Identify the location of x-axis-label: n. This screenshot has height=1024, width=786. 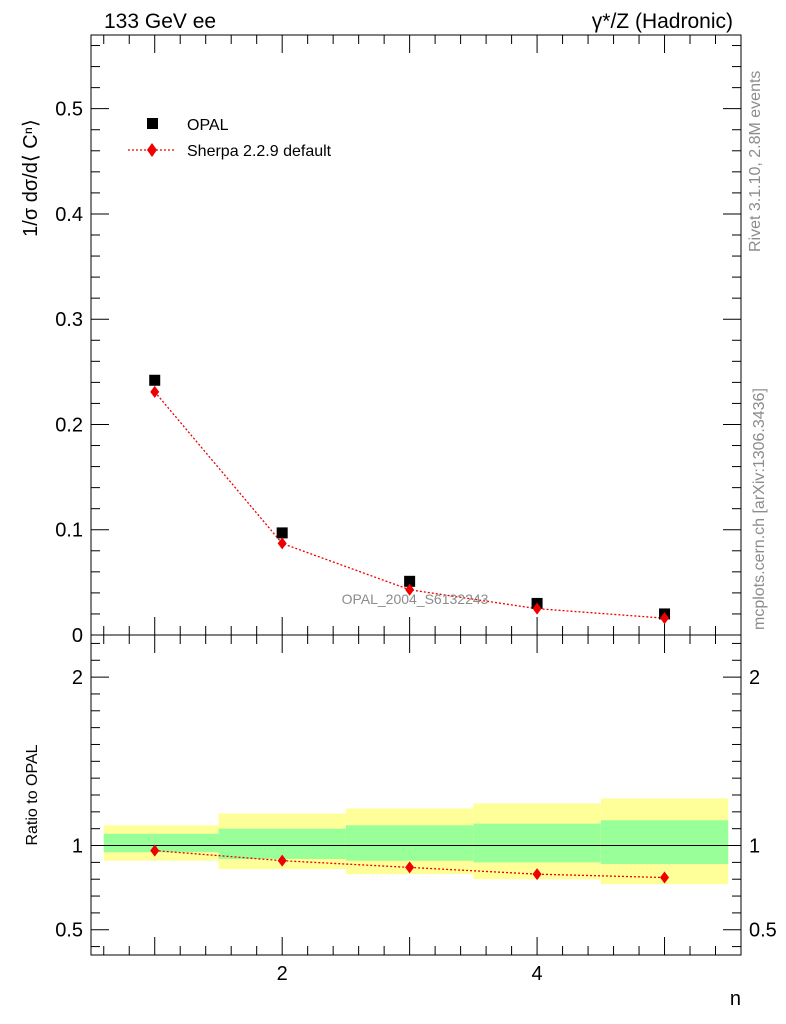
(735, 999).